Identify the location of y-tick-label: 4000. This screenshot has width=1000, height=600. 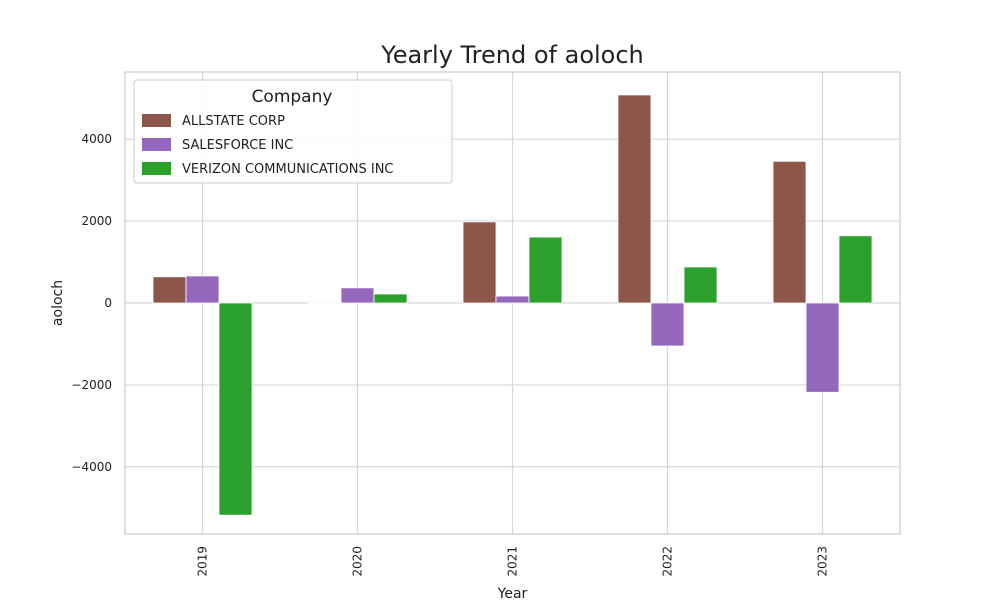
(96, 139).